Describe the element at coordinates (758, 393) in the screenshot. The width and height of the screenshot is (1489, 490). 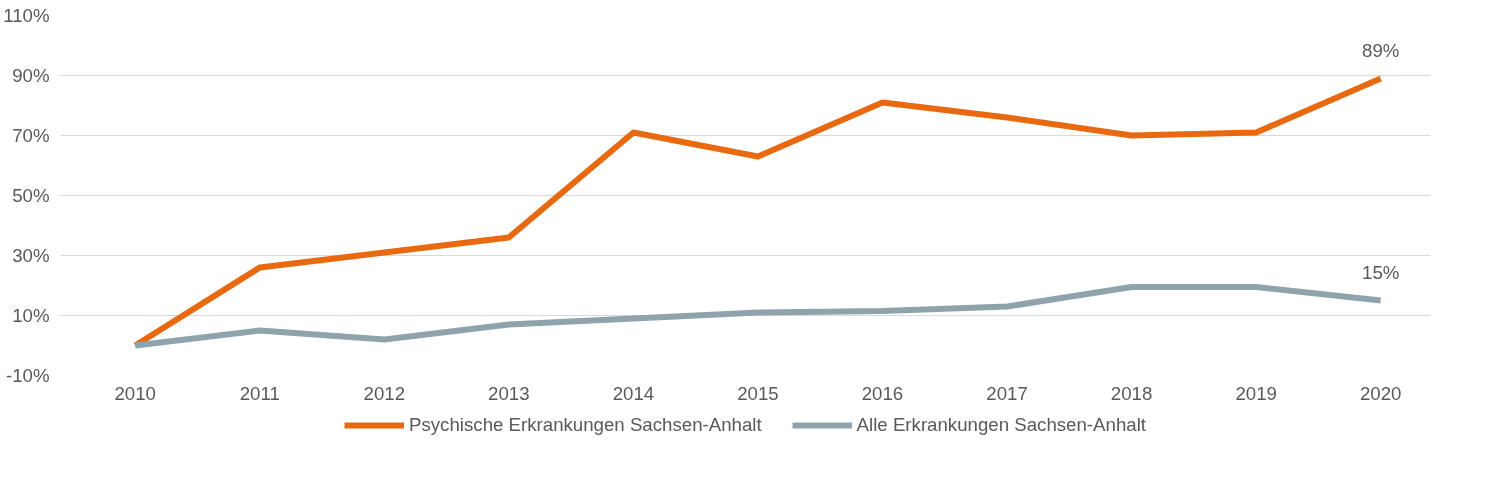
I see `x-tick-label: 2015` at that location.